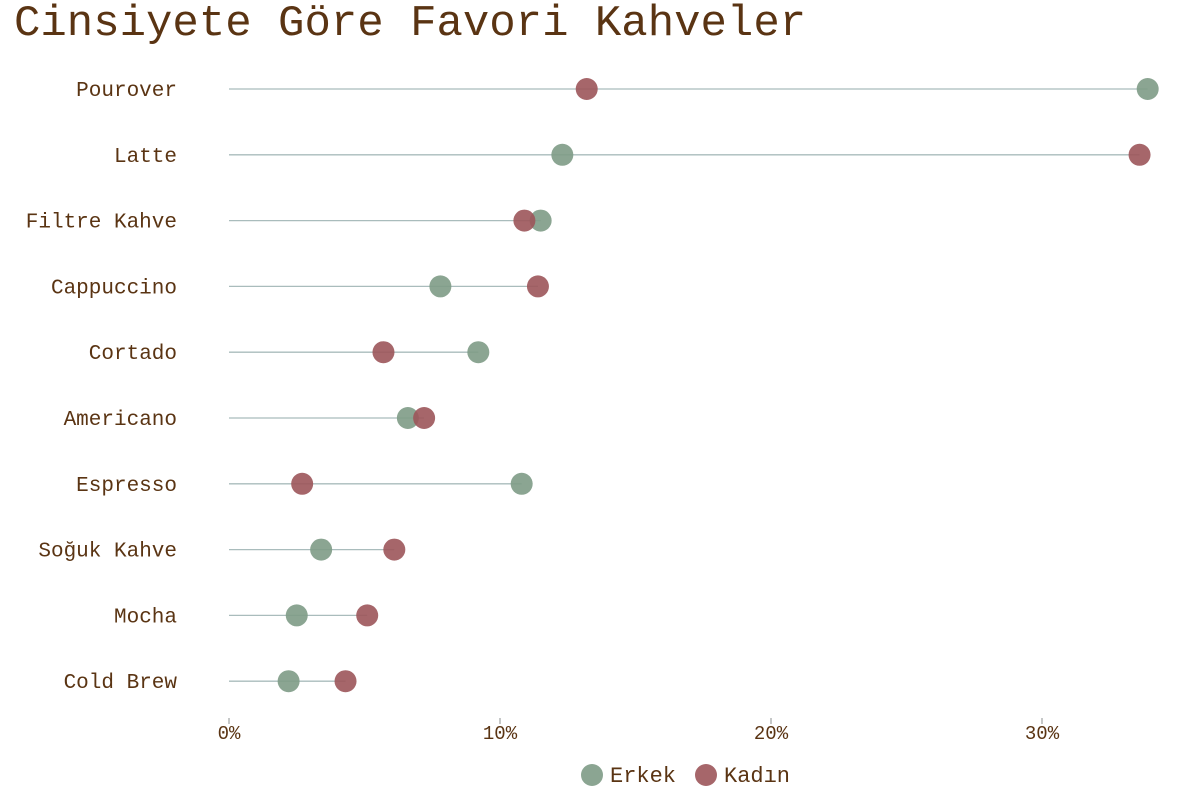 The height and width of the screenshot is (800, 1200). Describe the element at coordinates (302, 483) in the screenshot. I see `point-kadın-6` at that location.